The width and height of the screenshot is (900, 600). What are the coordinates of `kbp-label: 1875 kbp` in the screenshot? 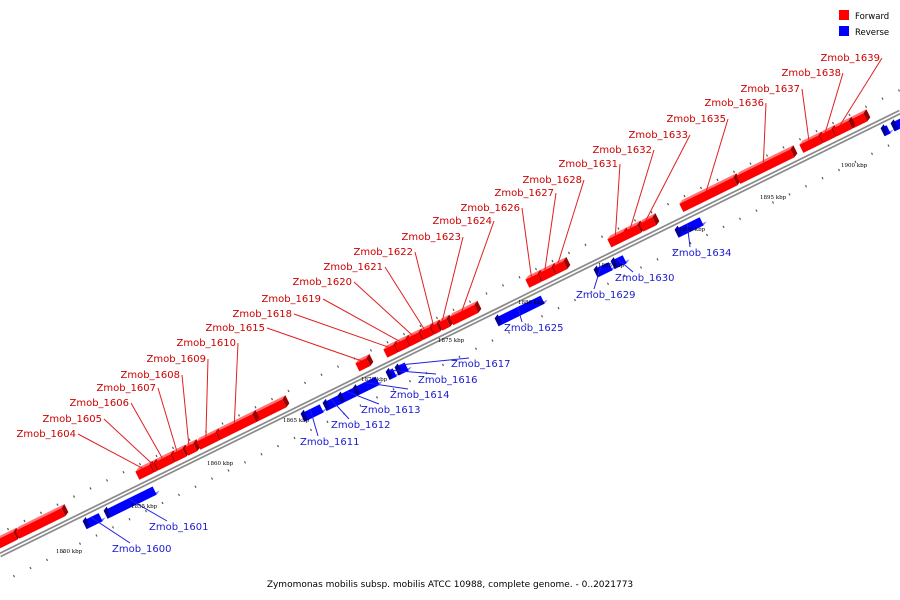 It's located at (451, 341).